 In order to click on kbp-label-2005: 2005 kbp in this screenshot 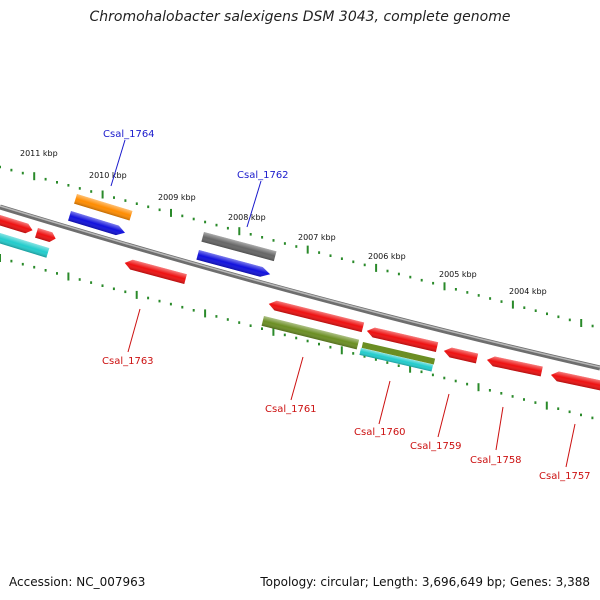, I will do `click(458, 274)`.